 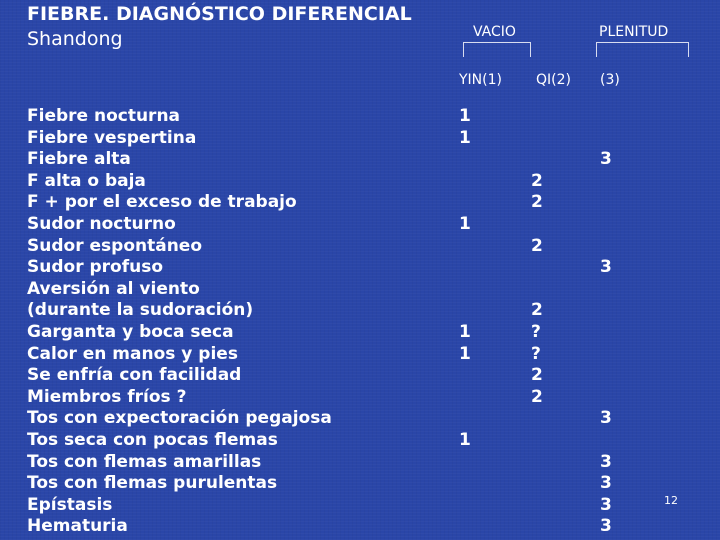 I want to click on table-row: Epístasis 3, so click(x=360, y=506).